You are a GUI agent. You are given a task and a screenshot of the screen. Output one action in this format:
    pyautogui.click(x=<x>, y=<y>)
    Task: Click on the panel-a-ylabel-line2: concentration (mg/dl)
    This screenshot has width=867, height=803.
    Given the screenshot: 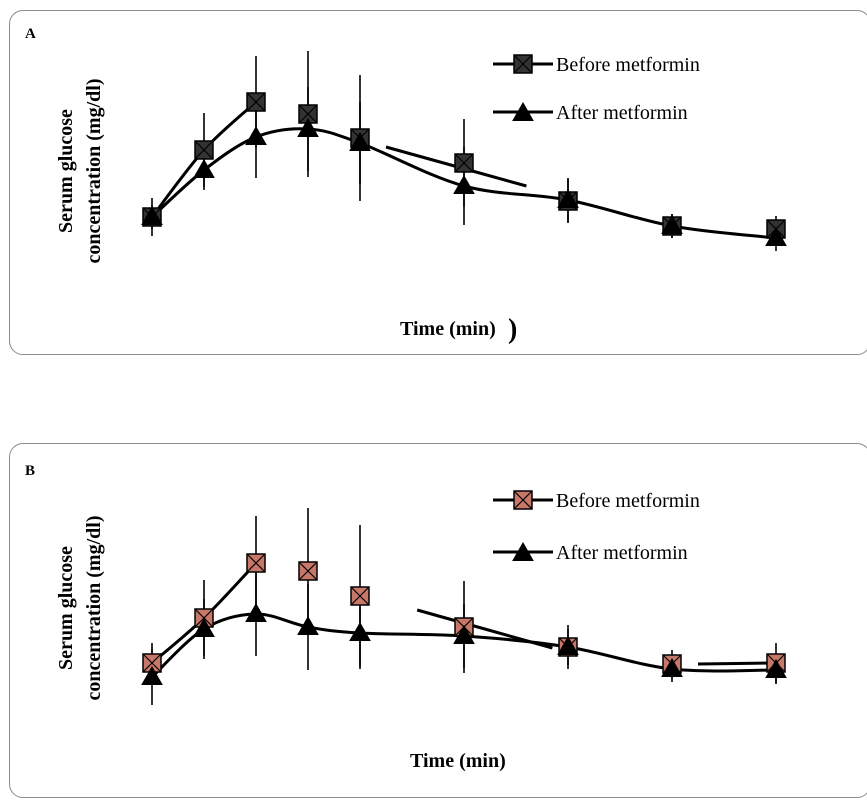 What is the action you would take?
    pyautogui.click(x=94, y=171)
    